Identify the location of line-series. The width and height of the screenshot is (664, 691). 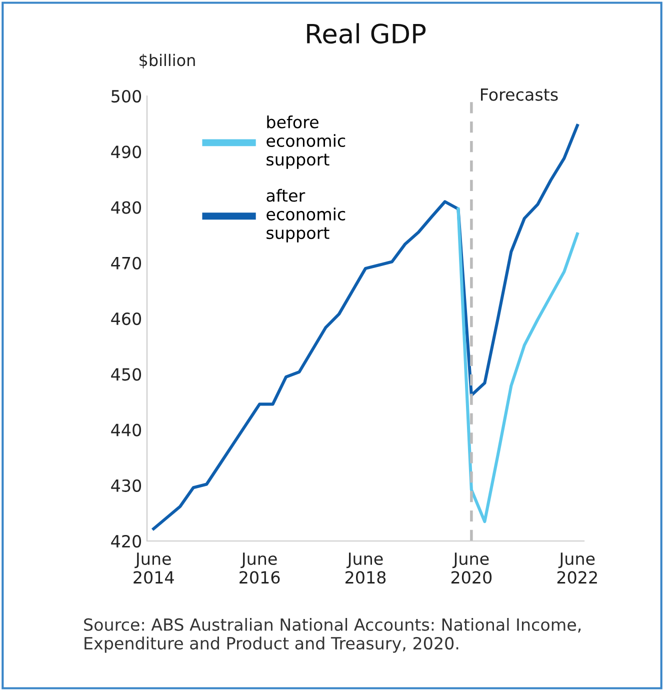
(517, 365).